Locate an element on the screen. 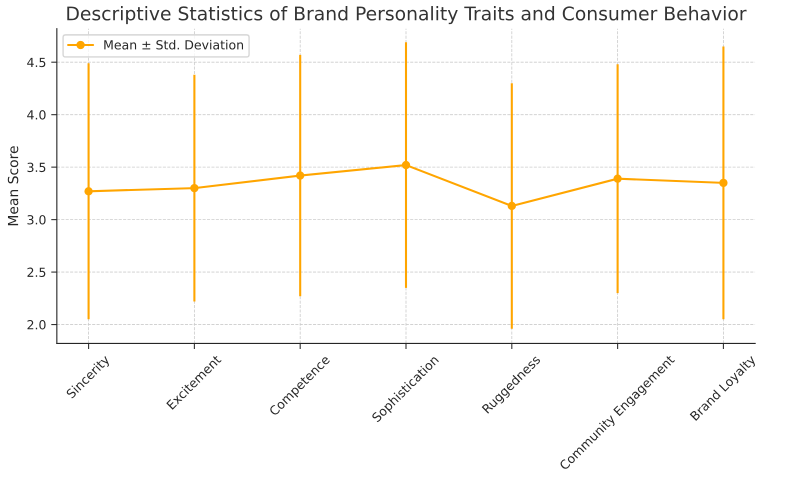  y-tick-label: 3.5 is located at coordinates (37, 167).